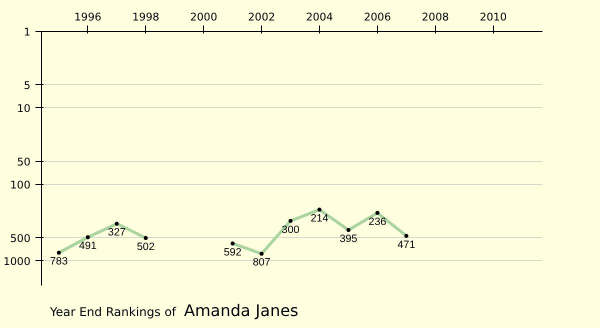  What do you see at coordinates (20, 238) in the screenshot?
I see `y-tick-label: 500` at bounding box center [20, 238].